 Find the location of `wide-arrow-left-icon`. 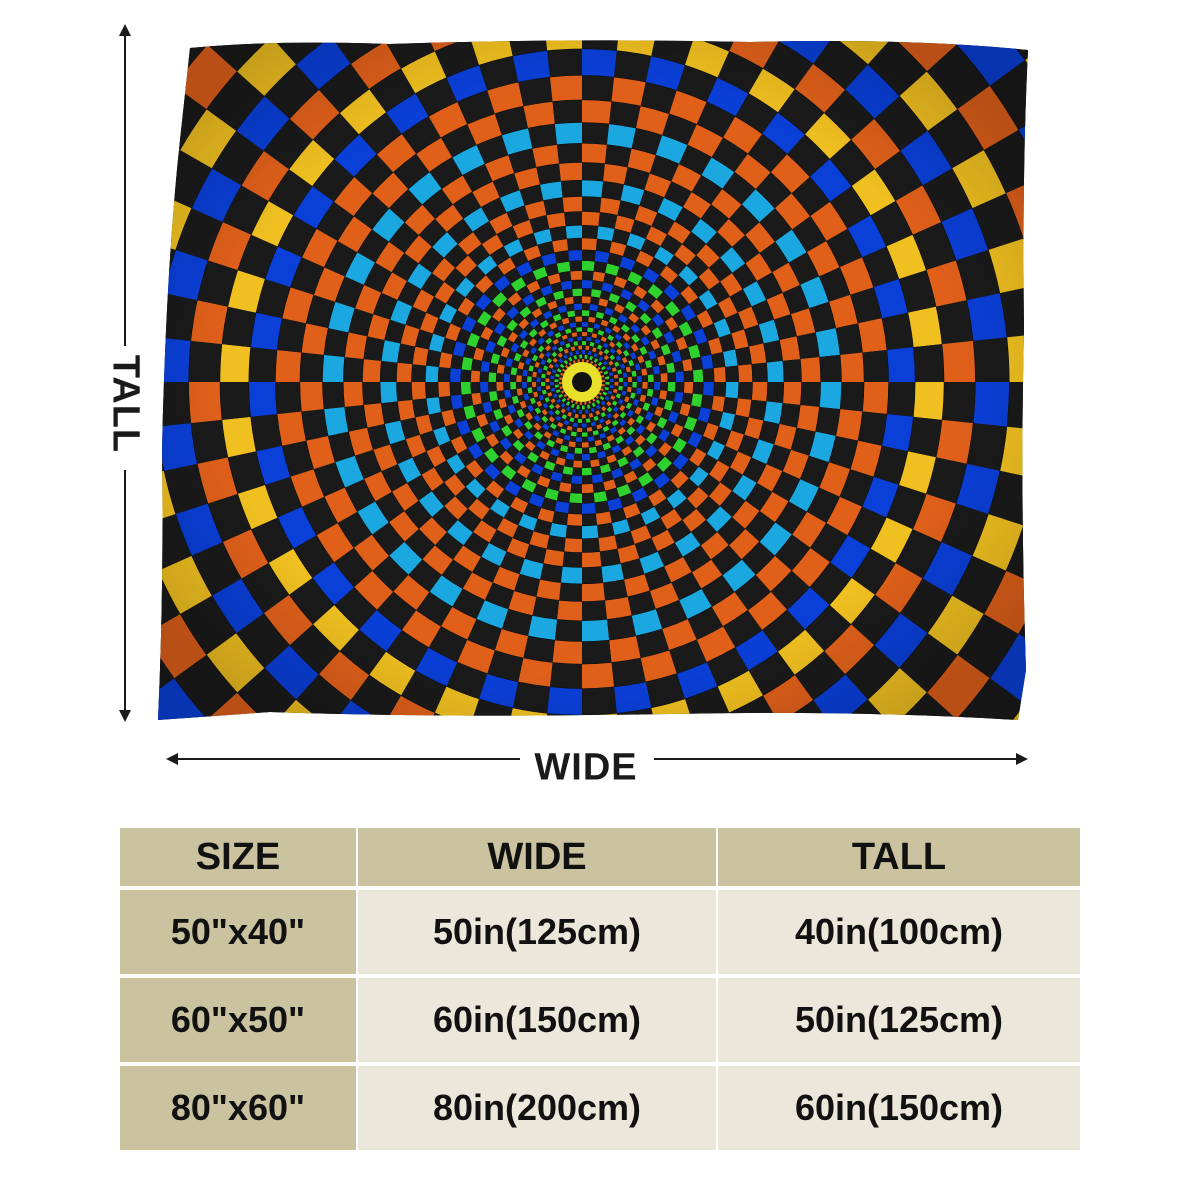

wide-arrow-left-icon is located at coordinates (172, 759).